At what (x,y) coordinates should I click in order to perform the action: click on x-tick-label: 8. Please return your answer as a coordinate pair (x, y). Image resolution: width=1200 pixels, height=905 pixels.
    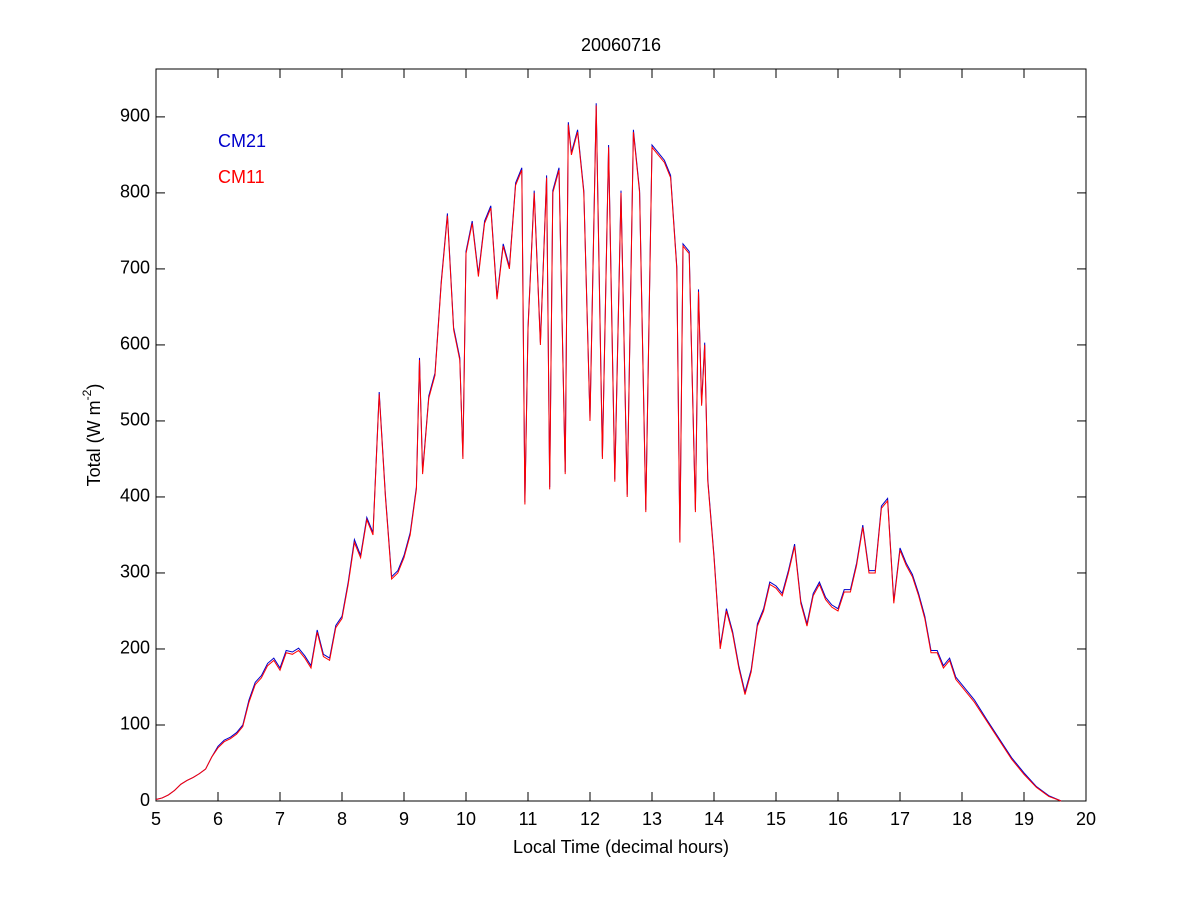
    Looking at the image, I should click on (342, 819).